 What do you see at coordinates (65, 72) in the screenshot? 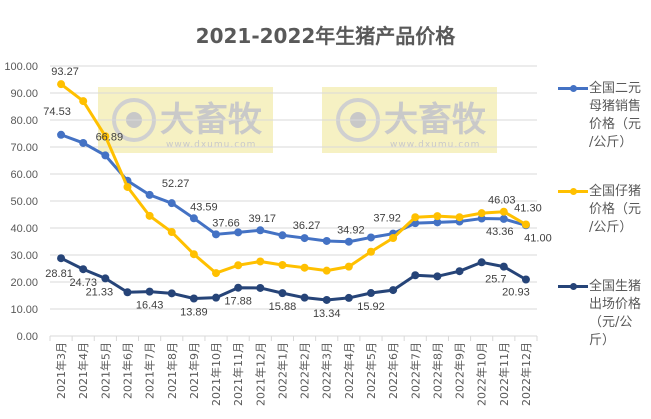
I see `data-label: 93.27` at bounding box center [65, 72].